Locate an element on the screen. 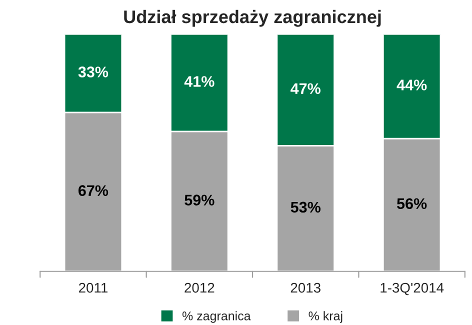  chart-title: Udział sprzedaży zagranicznej is located at coordinates (252, 18).